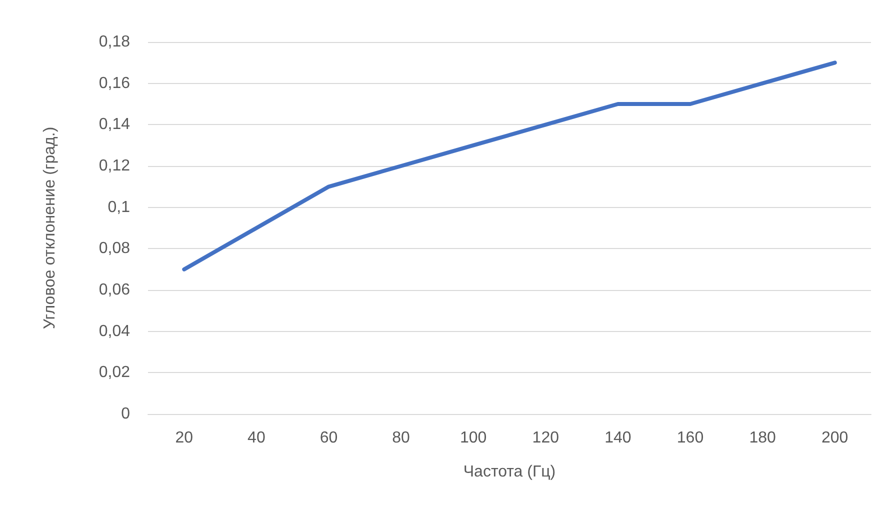  I want to click on y-axis-title: Угловое отклонение (град.), so click(50, 228).